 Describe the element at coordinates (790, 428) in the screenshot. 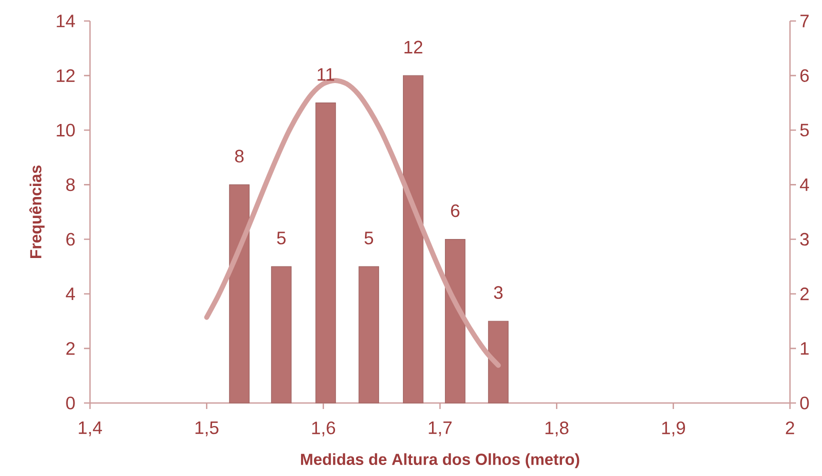

I see `x-tick-label: 2` at that location.